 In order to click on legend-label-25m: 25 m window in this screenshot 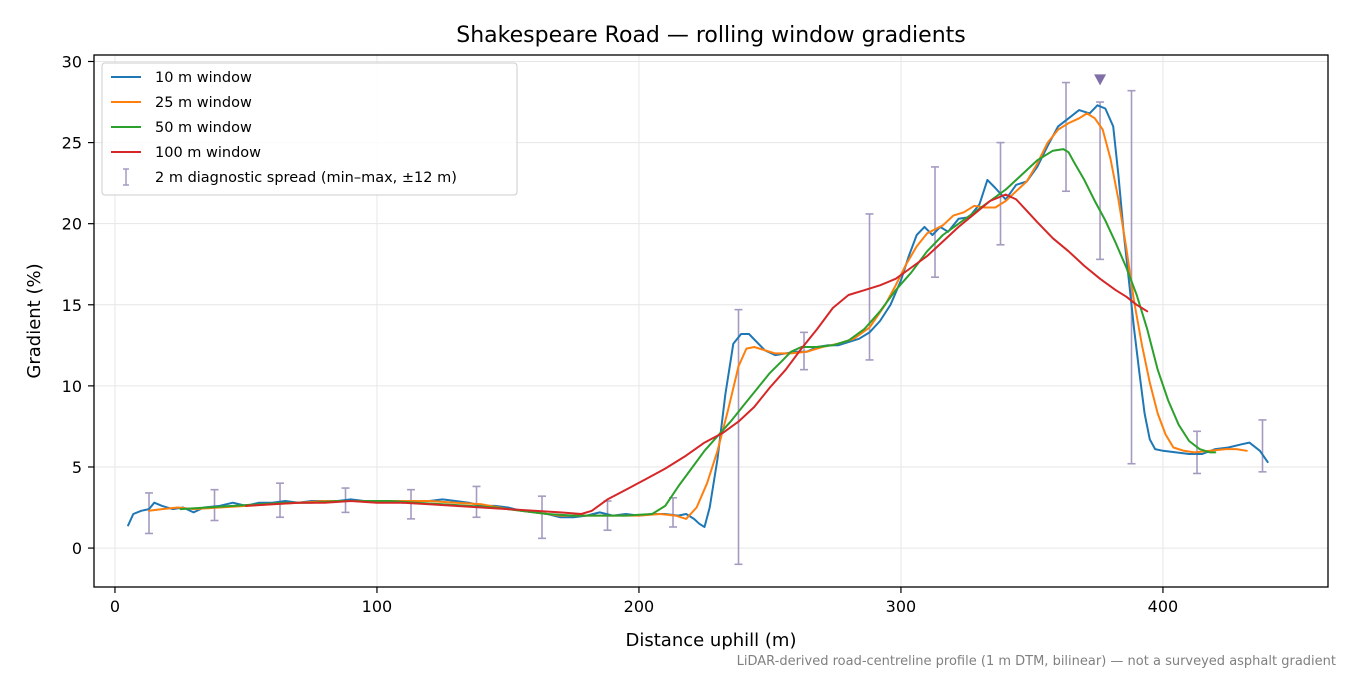, I will do `click(203, 103)`.